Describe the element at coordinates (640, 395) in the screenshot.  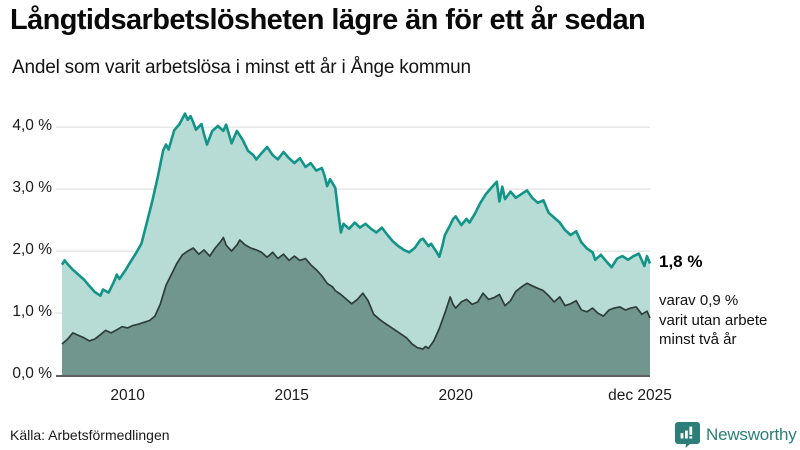
I see `x-tick-label: dec 2025` at that location.